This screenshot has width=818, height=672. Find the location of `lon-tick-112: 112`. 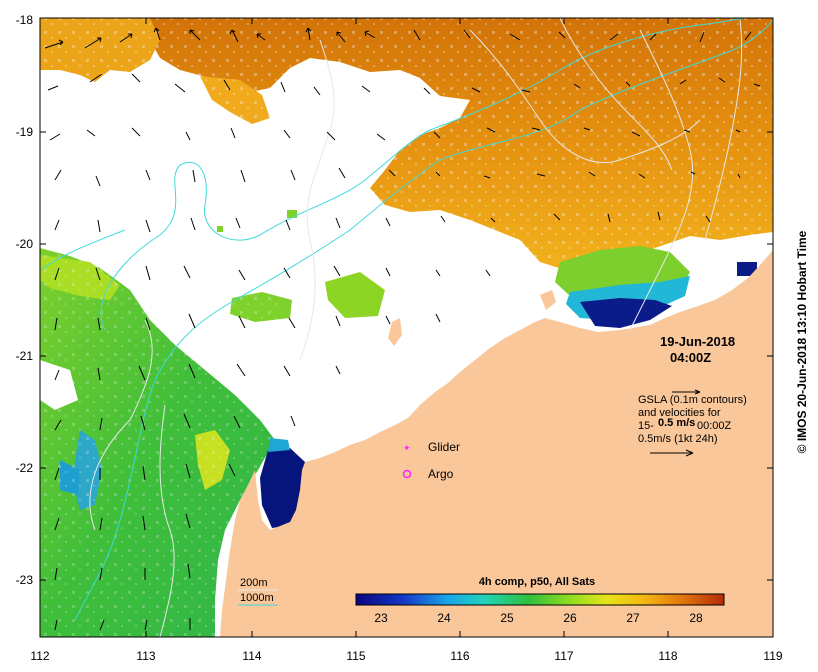

lon-tick-112: 112 is located at coordinates (39, 656).